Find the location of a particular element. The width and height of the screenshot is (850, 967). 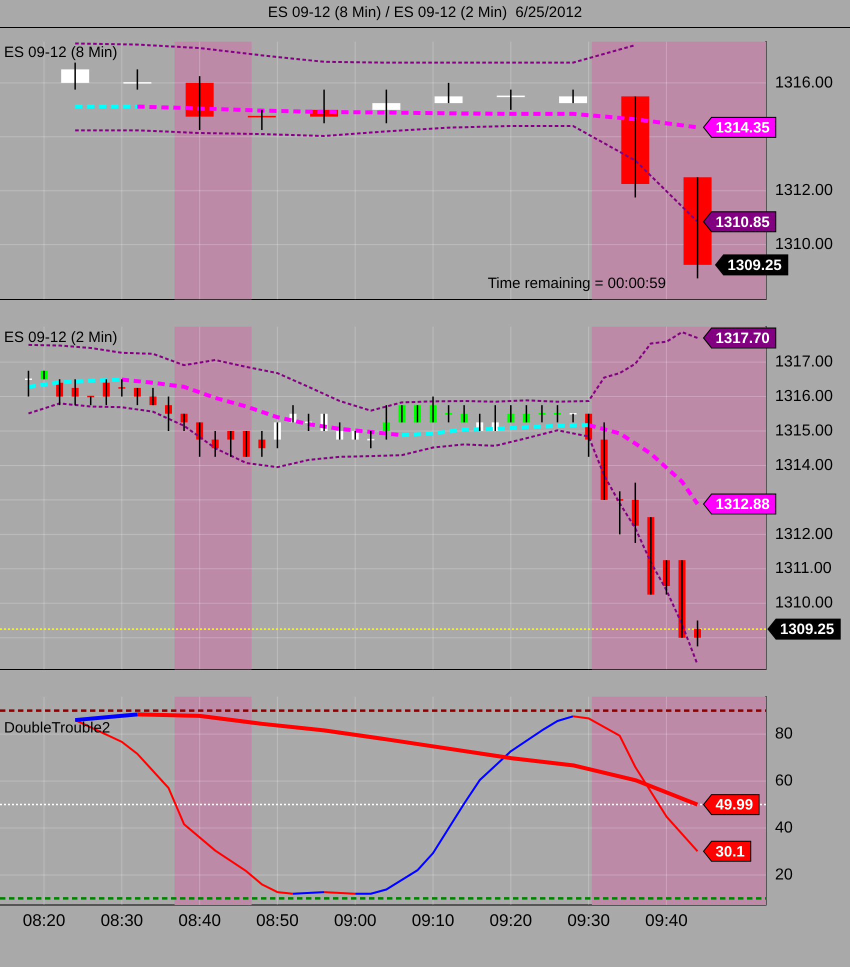

x-tick-label: 08:20 is located at coordinates (44, 920).